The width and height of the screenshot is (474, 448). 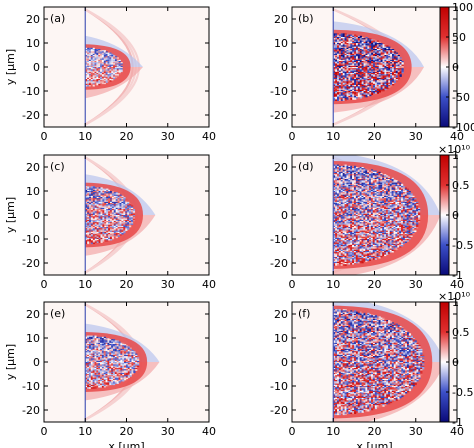 I want to click on panel-label: (c), so click(x=57, y=166).